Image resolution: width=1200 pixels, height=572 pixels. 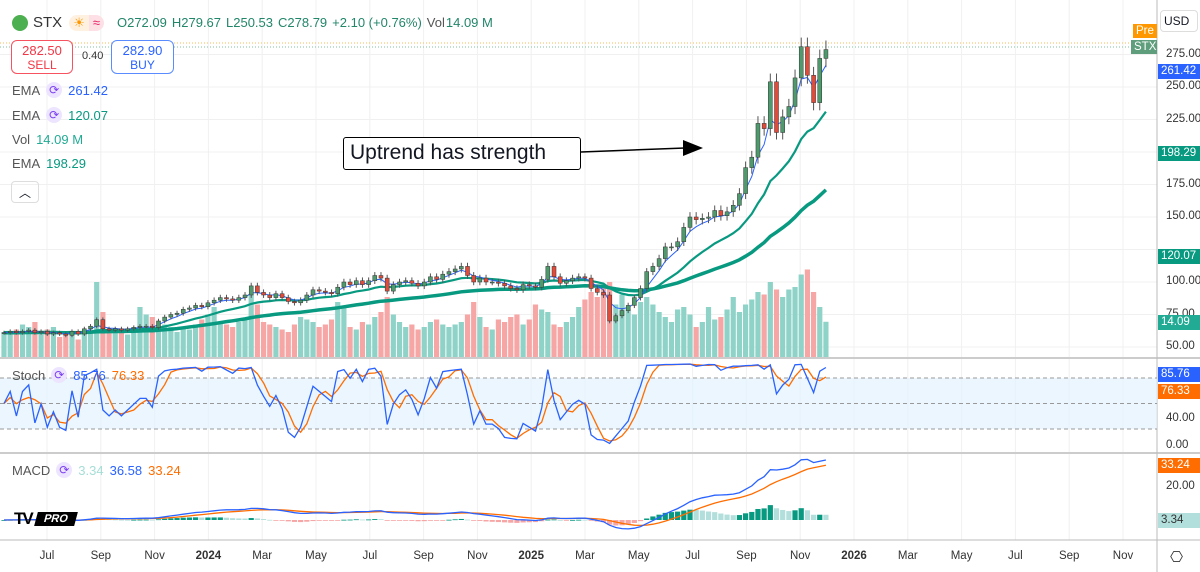 What do you see at coordinates (1179, 71) in the screenshot?
I see `ema-fast-tag: 261.42` at bounding box center [1179, 71].